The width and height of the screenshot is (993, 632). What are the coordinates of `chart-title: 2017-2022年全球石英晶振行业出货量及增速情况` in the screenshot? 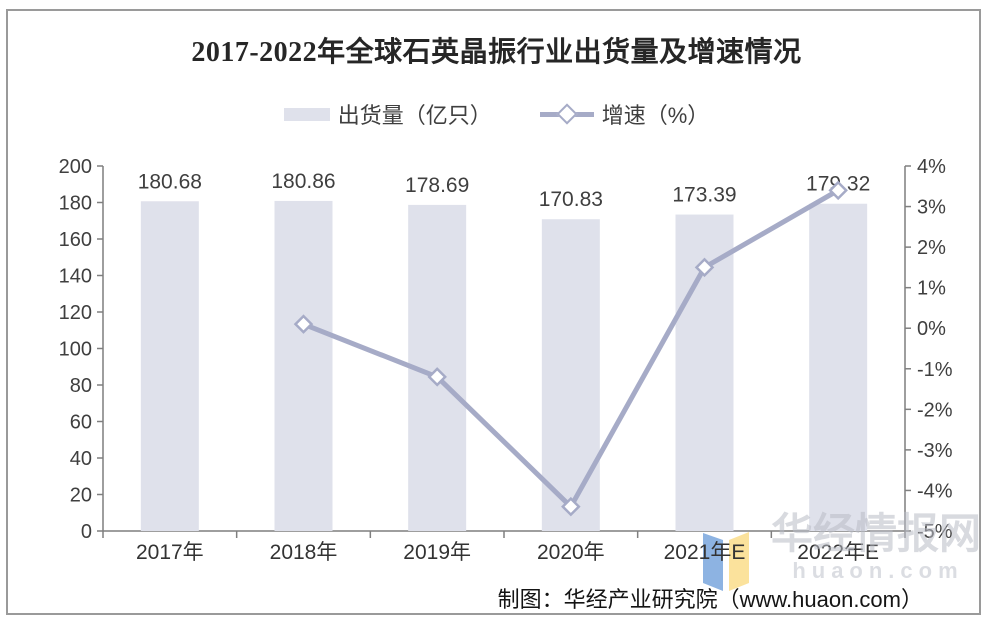 It's located at (496, 52).